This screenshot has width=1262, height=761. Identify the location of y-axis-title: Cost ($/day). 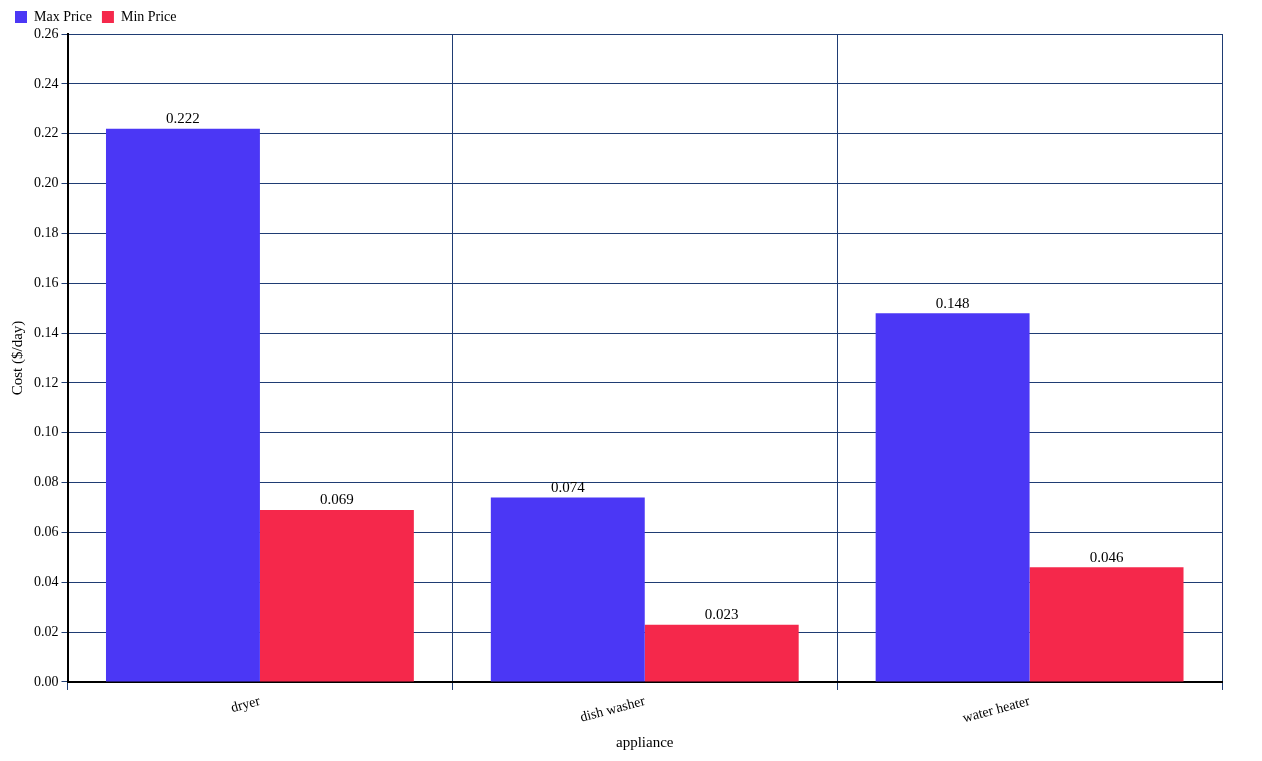
(17, 358).